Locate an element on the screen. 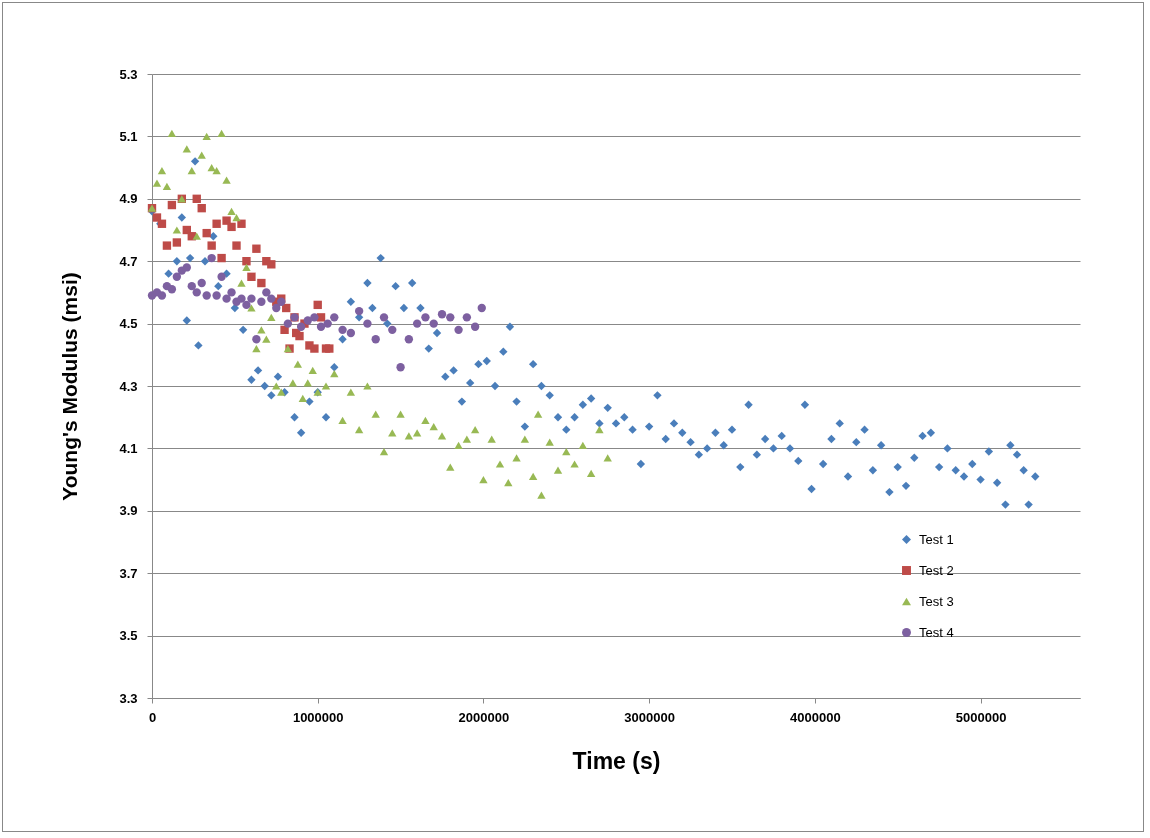 This screenshot has height=838, width=1150. legend-label: Test 3 is located at coordinates (936, 601).